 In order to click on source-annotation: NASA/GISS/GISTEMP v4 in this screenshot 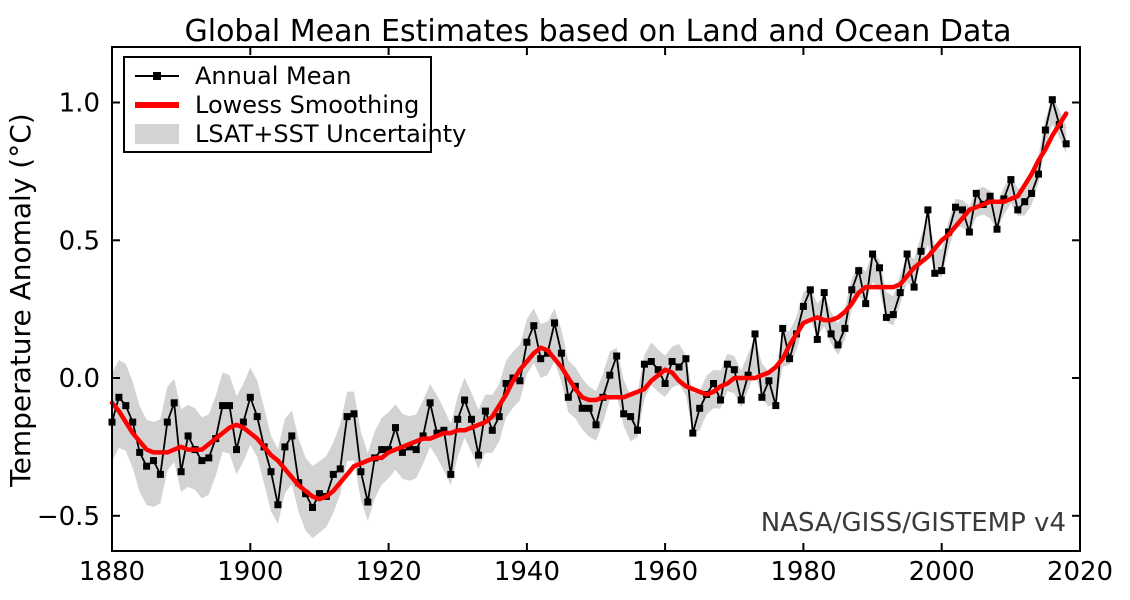, I will do `click(913, 523)`.